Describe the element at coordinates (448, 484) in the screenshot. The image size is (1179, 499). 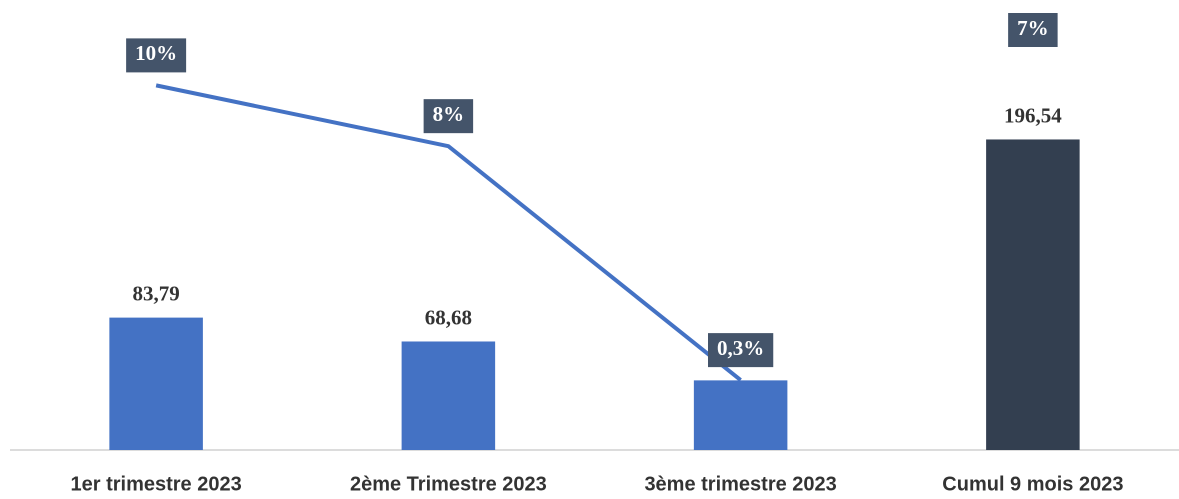
I see `x-tick-label: 2ème Trimestre 2023` at that location.